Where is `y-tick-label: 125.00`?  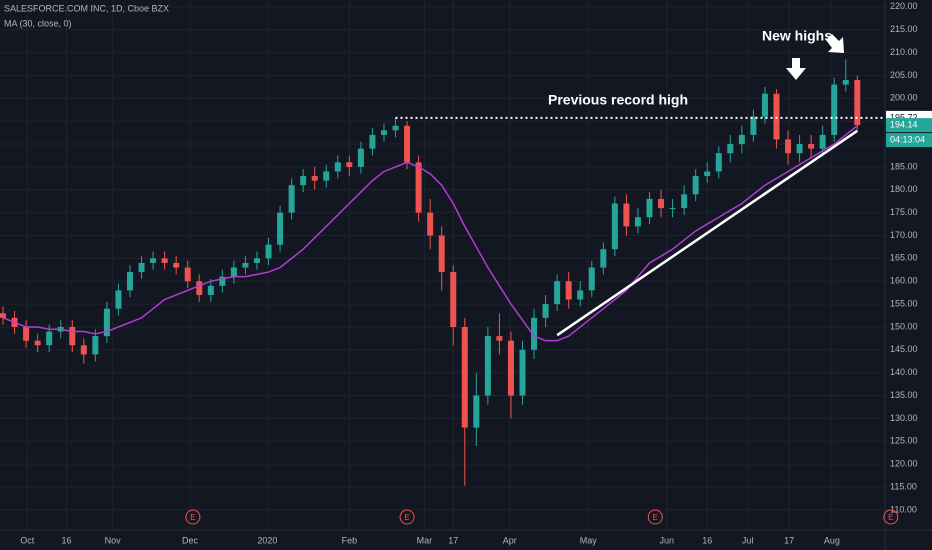
y-tick-label: 125.00 is located at coordinates (904, 441).